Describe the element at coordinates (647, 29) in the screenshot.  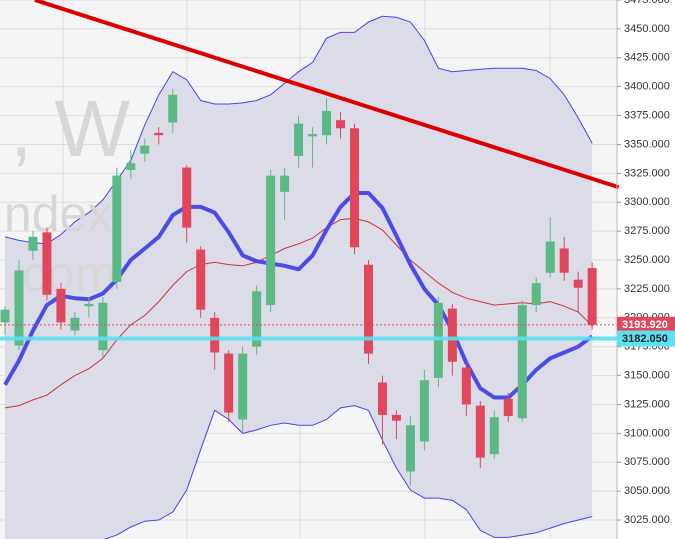
I see `y-tick-label: 3450.000` at that location.